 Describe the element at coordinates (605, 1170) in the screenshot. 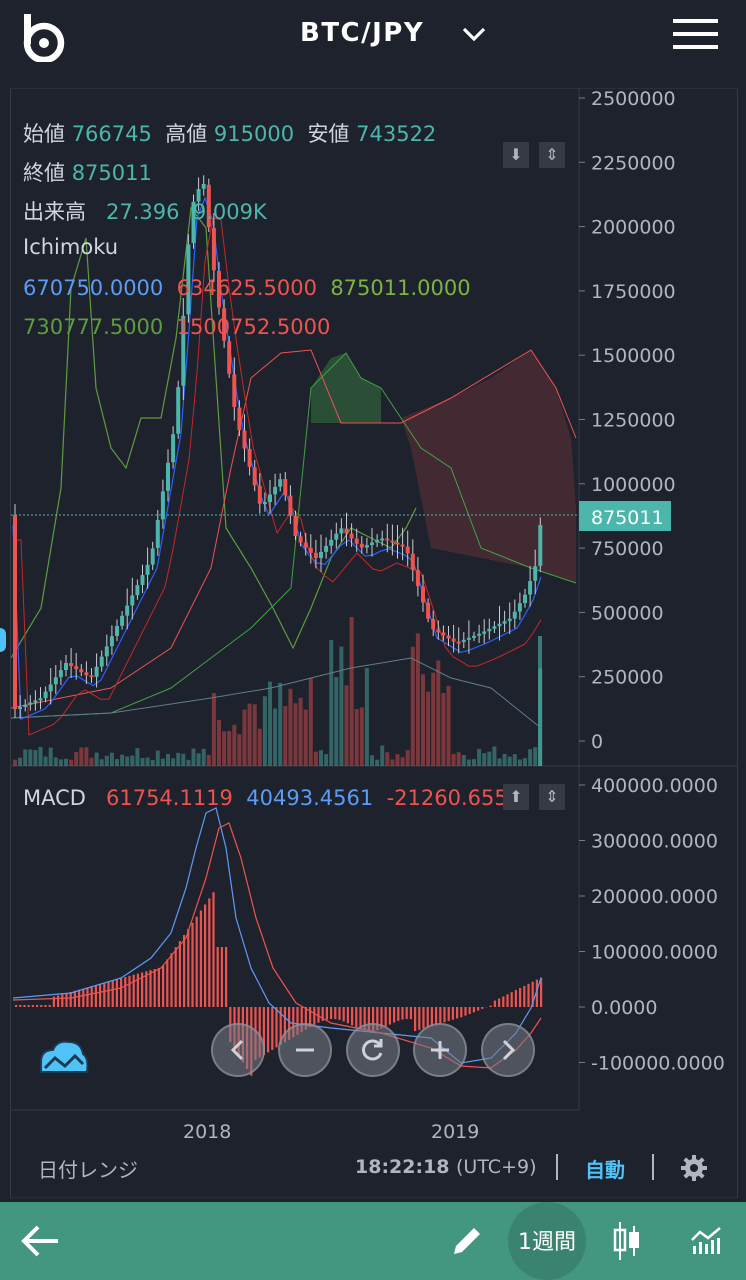

I see `auto-scale-button: 自動` at that location.